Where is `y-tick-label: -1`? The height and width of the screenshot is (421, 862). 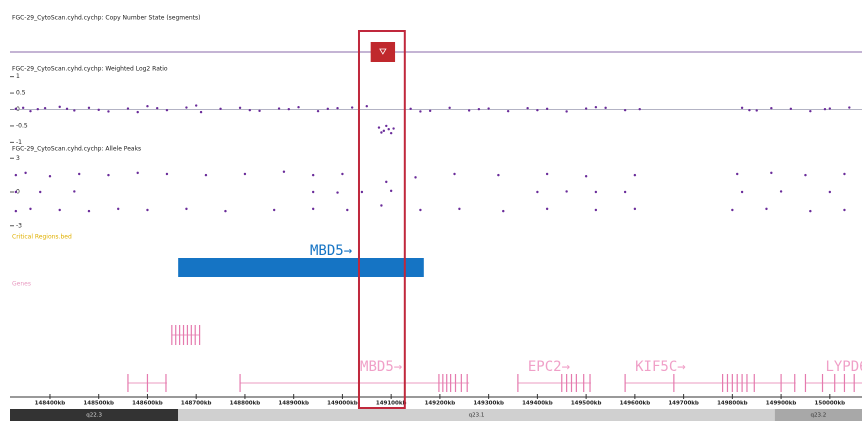 y-tick-label: -1 is located at coordinates (19, 142).